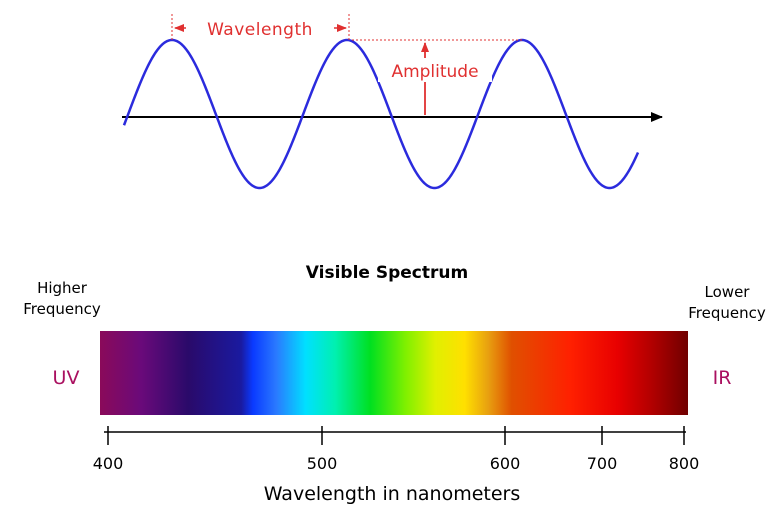  I want to click on ir-label: IR, so click(722, 378).